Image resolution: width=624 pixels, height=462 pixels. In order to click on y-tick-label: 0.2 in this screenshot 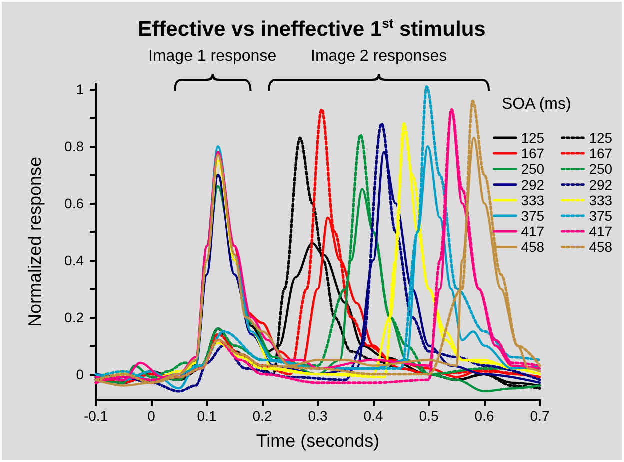, I will do `click(74, 317)`.